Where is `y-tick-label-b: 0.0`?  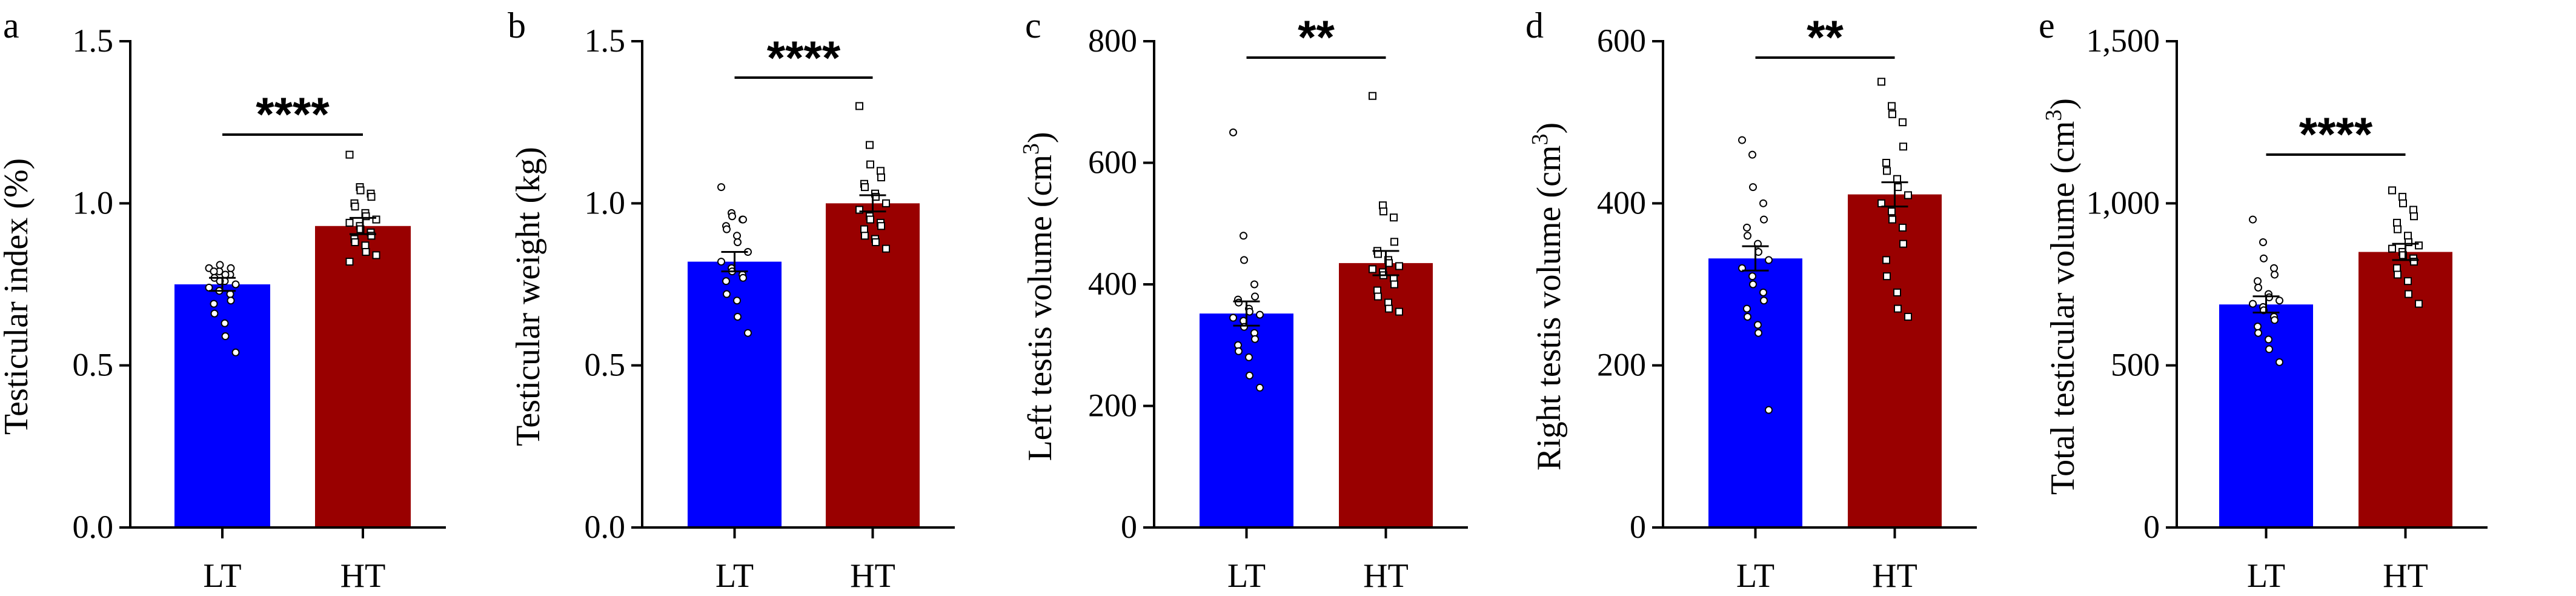
y-tick-label-b: 0.0 is located at coordinates (605, 527).